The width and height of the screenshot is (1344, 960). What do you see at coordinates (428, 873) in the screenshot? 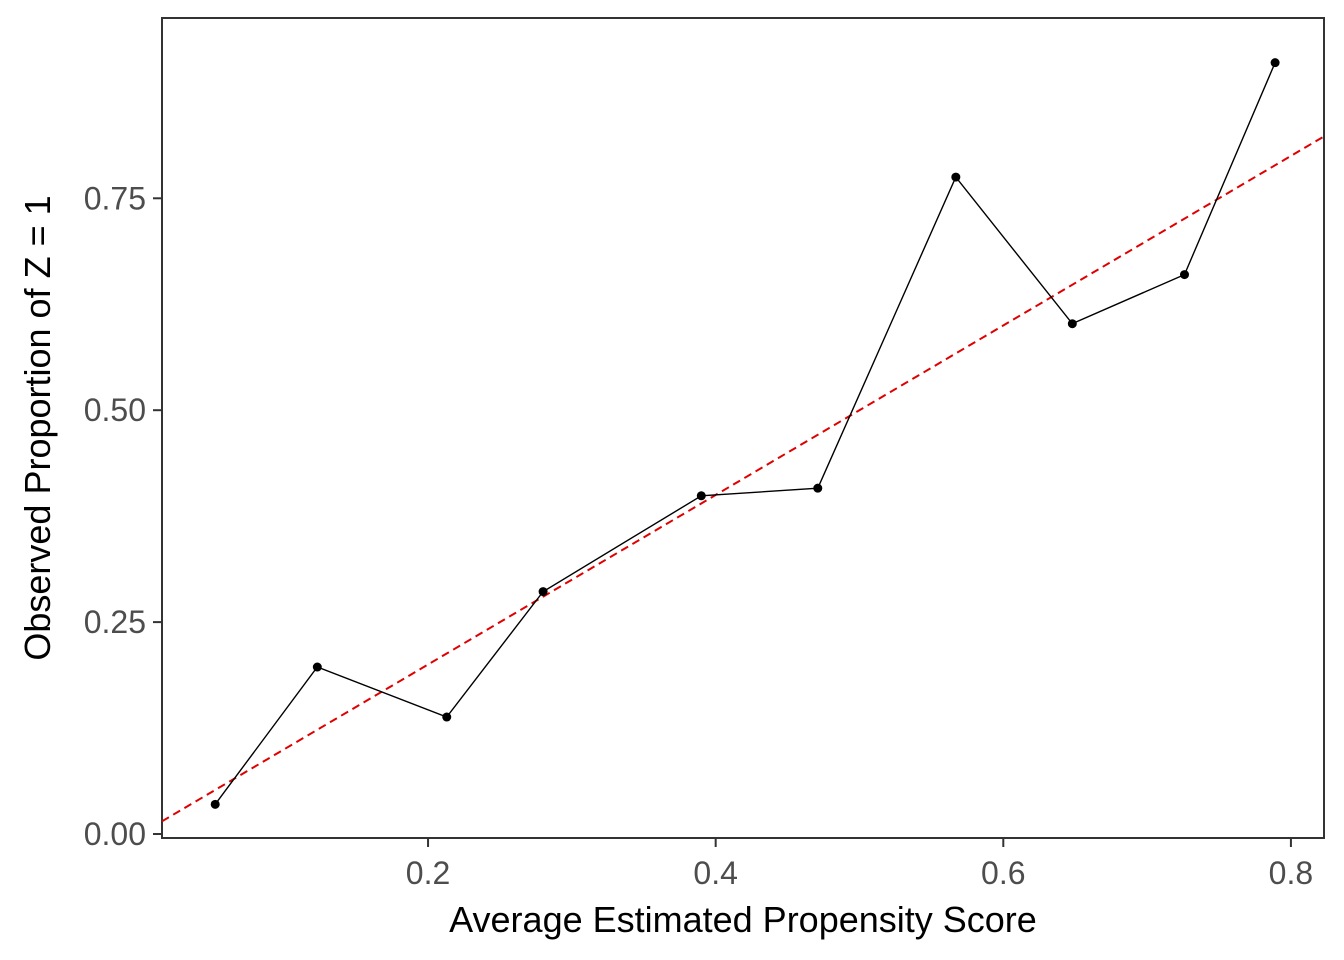
I see `x-tick-label: 0.2` at bounding box center [428, 873].